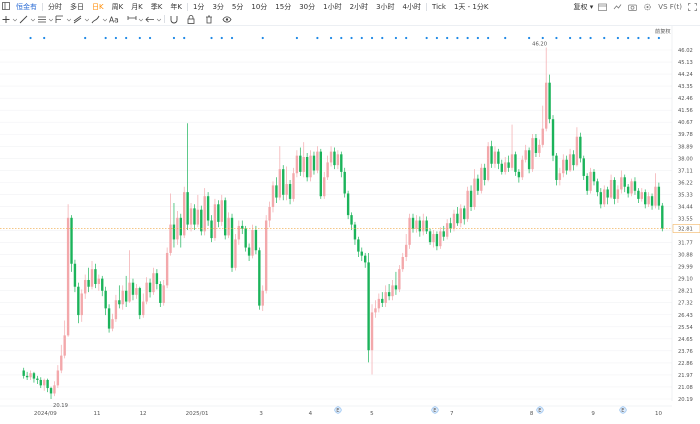  Describe the element at coordinates (632, 7) in the screenshot. I see `camera-icon` at that location.